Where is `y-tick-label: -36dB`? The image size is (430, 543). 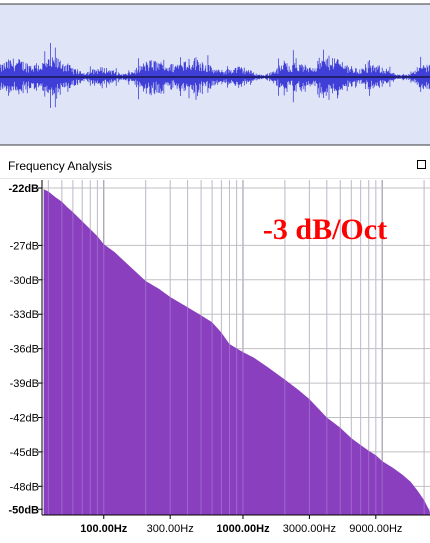
y-tick-label: -36dB is located at coordinates (24, 350).